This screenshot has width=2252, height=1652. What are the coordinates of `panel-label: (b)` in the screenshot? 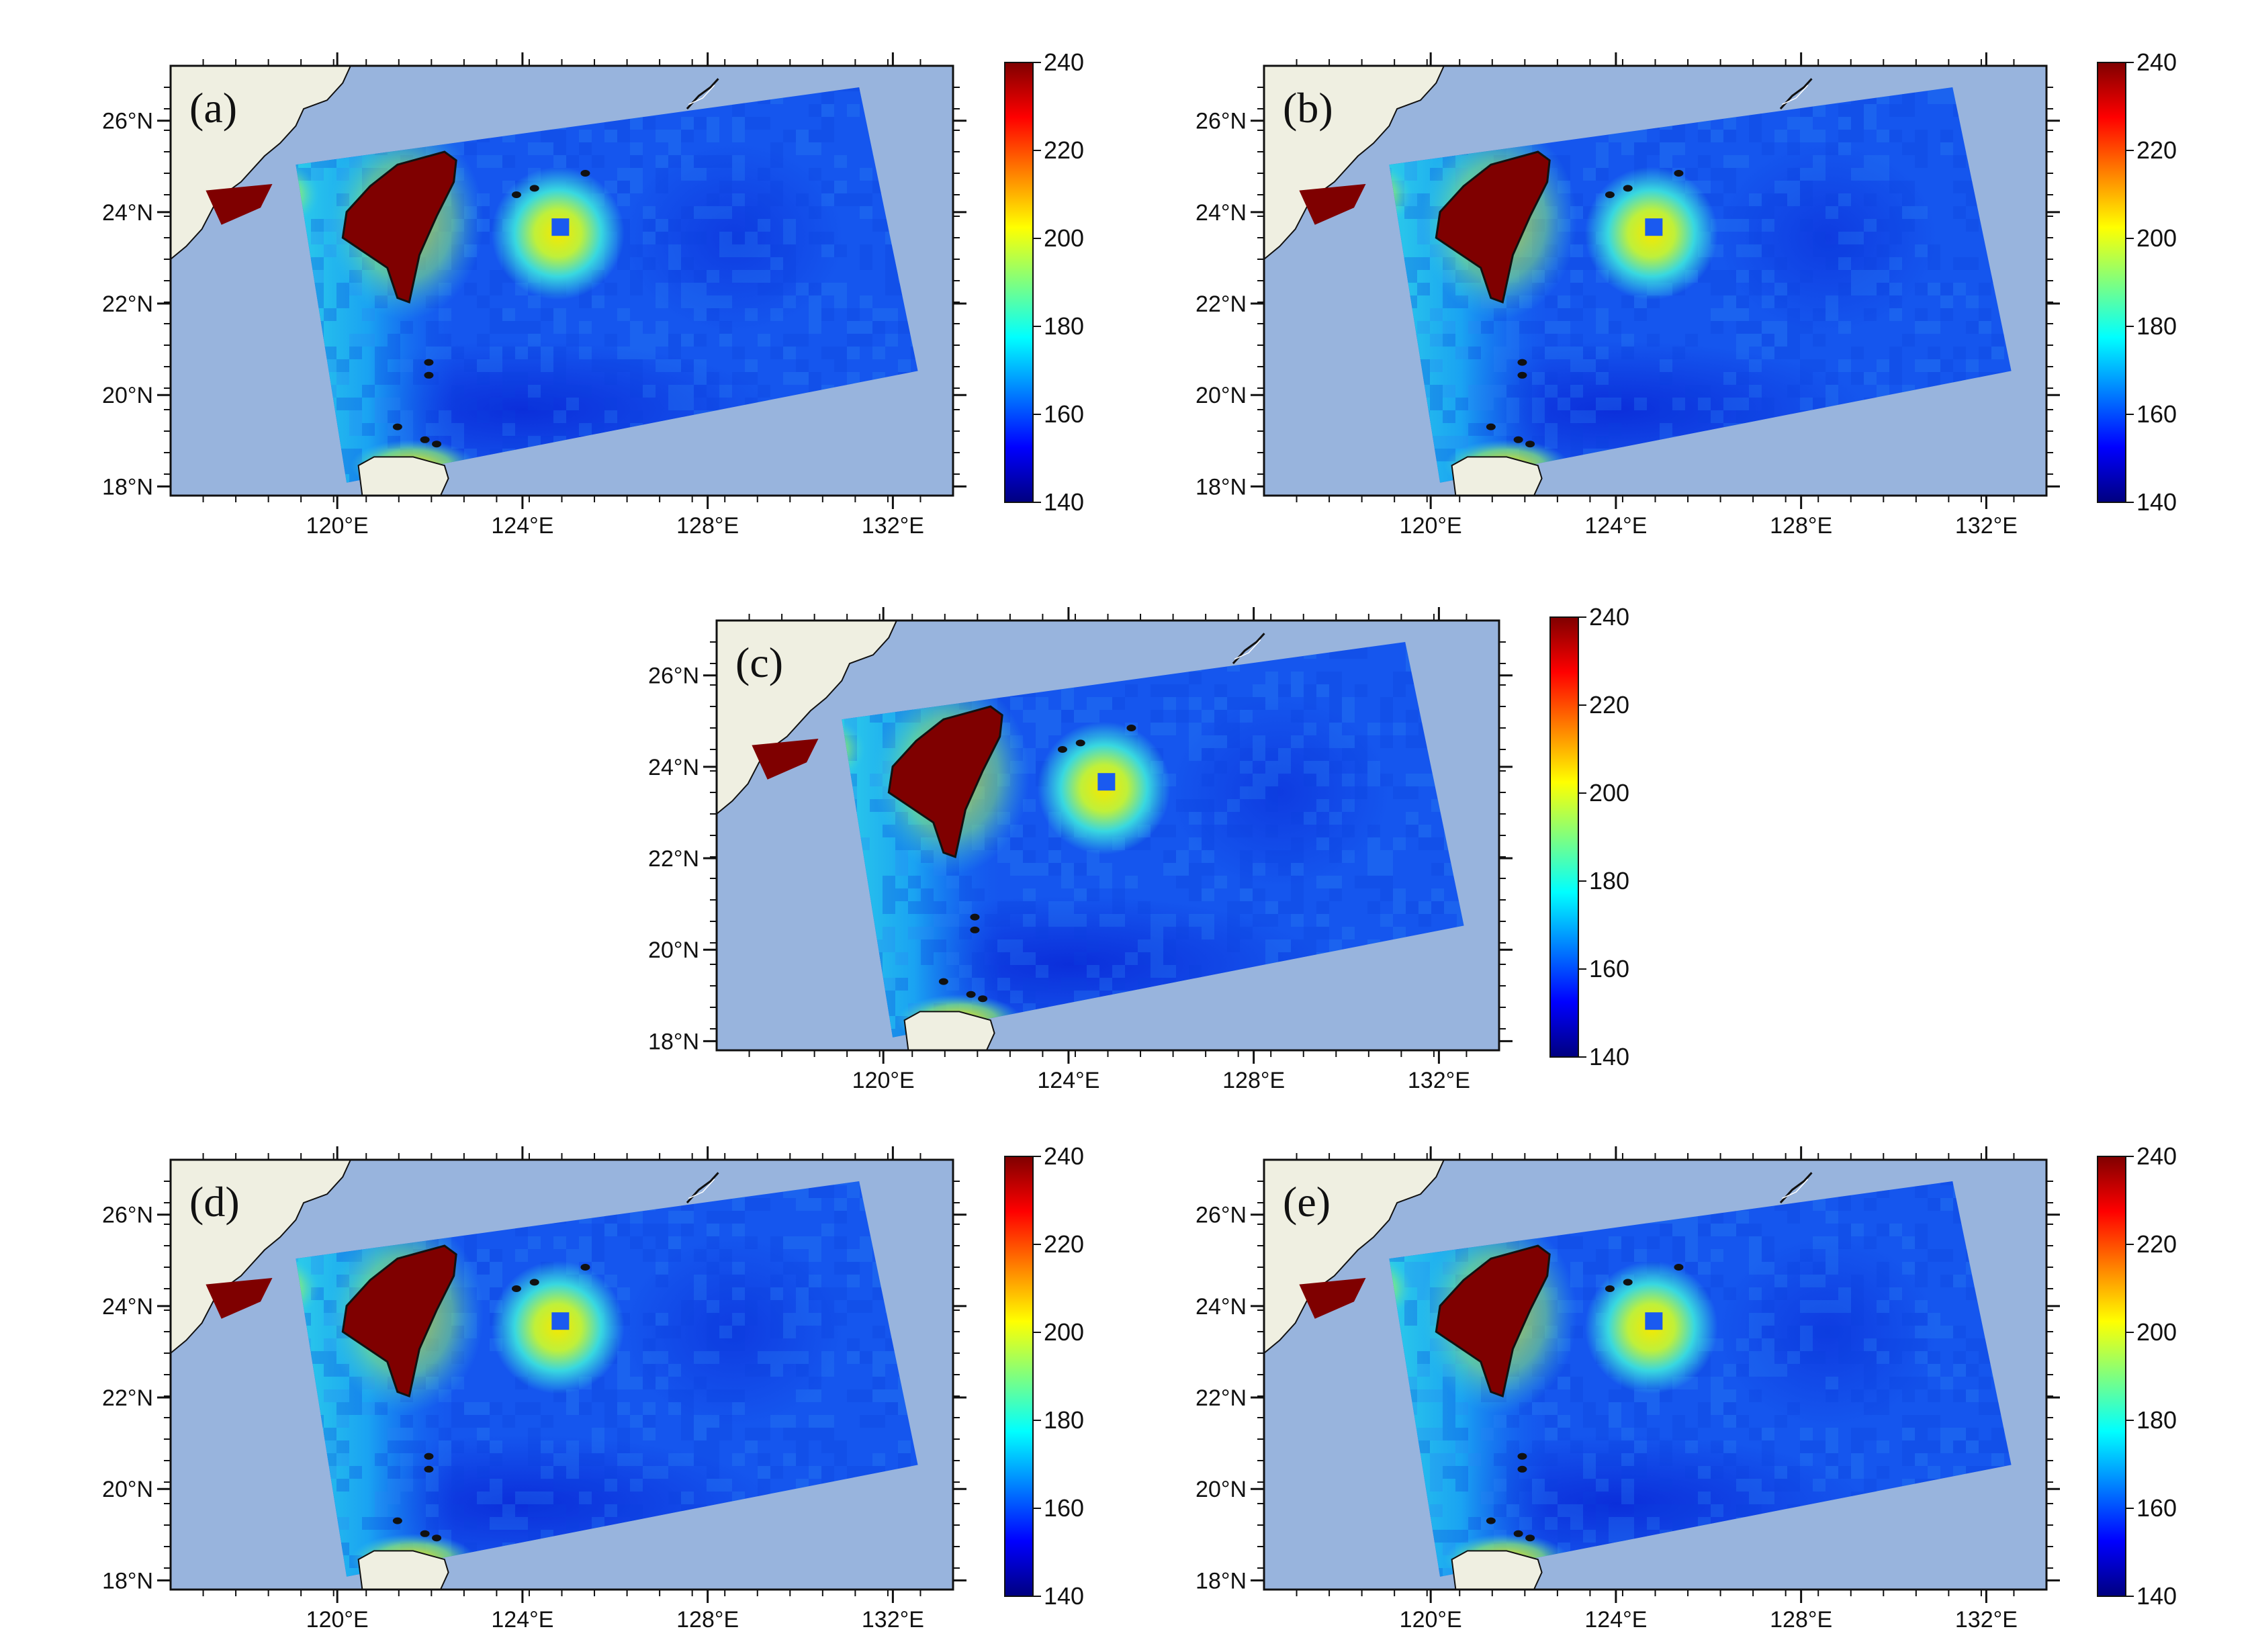 It's located at (1308, 108).